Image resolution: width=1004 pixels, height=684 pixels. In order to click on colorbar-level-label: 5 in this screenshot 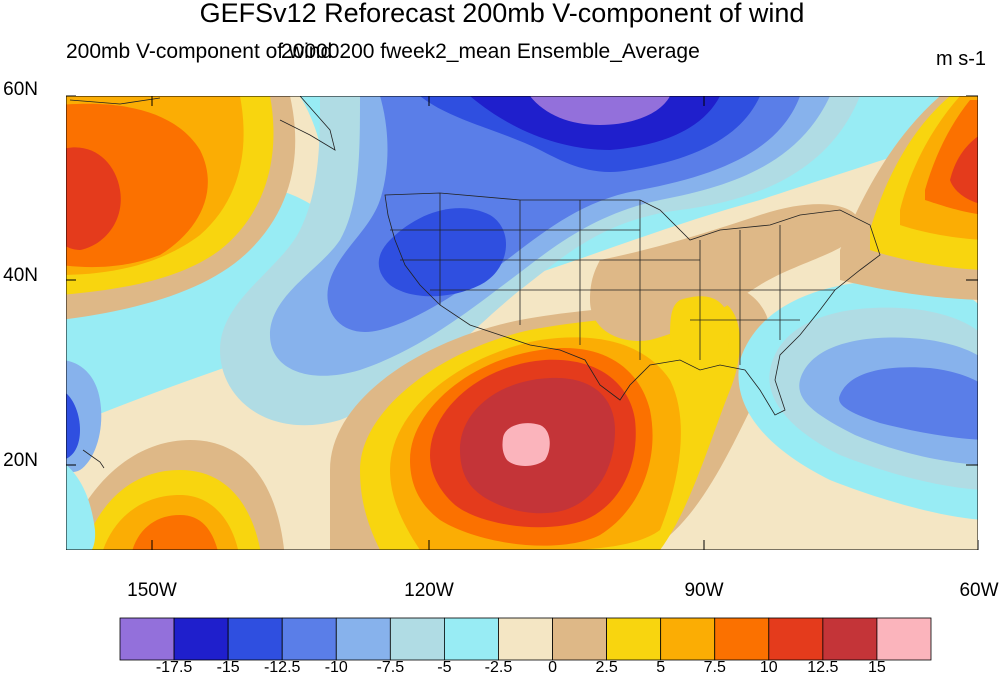, I will do `click(661, 667)`.